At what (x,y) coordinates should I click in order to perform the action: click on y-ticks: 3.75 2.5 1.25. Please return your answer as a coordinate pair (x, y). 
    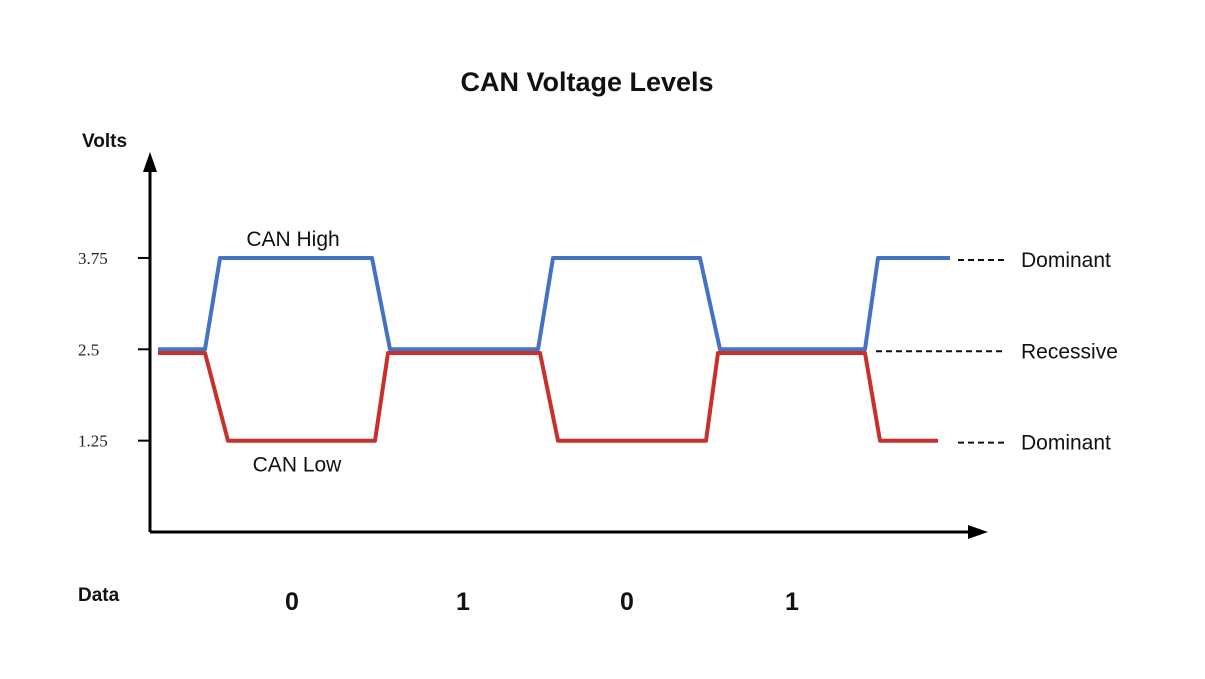
    Looking at the image, I should click on (114, 350).